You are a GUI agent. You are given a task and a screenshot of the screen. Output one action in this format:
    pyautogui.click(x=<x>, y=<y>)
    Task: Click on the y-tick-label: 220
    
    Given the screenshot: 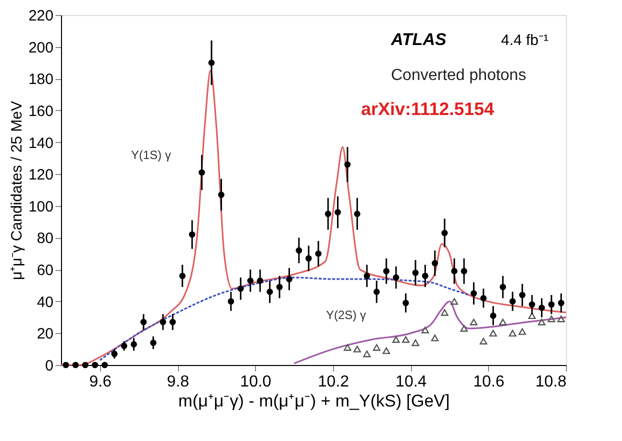 What is the action you would take?
    pyautogui.click(x=41, y=16)
    